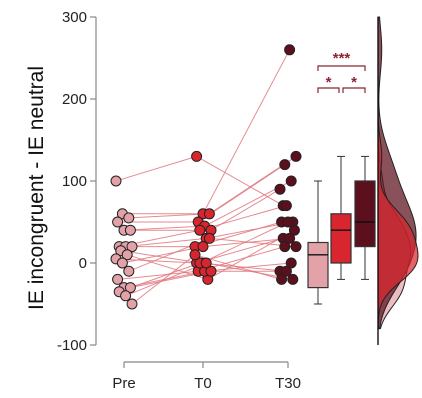  I want to click on x-tick-label-pre: Pre, so click(123, 383).